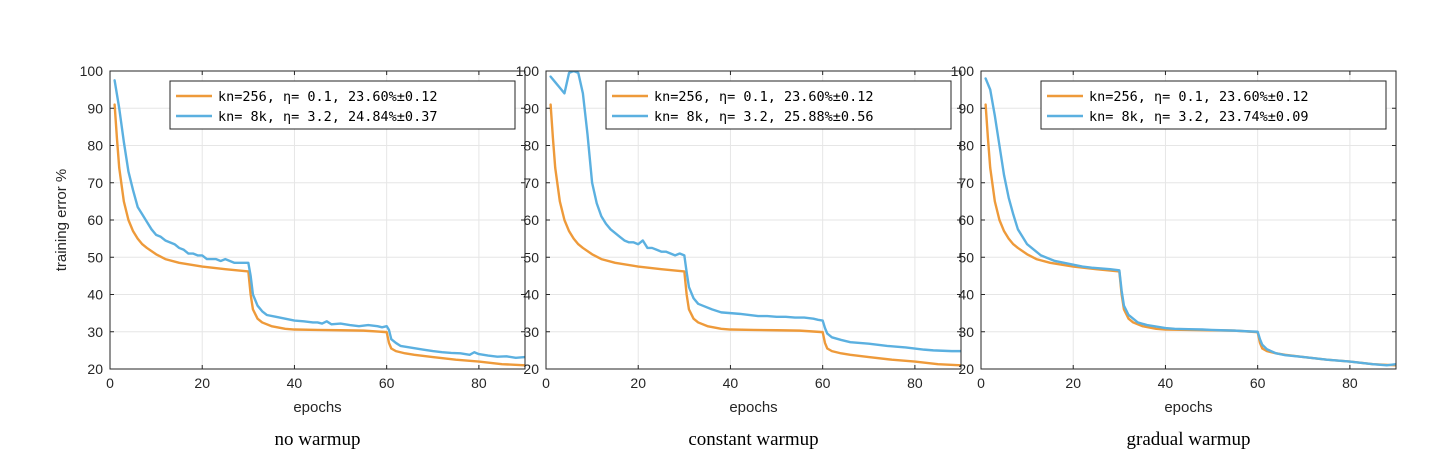 The height and width of the screenshot is (476, 1450). Describe the element at coordinates (327, 117) in the screenshot. I see `legend-entry: kn= 8k, η= 3.2, 24.84%±0.37` at that location.